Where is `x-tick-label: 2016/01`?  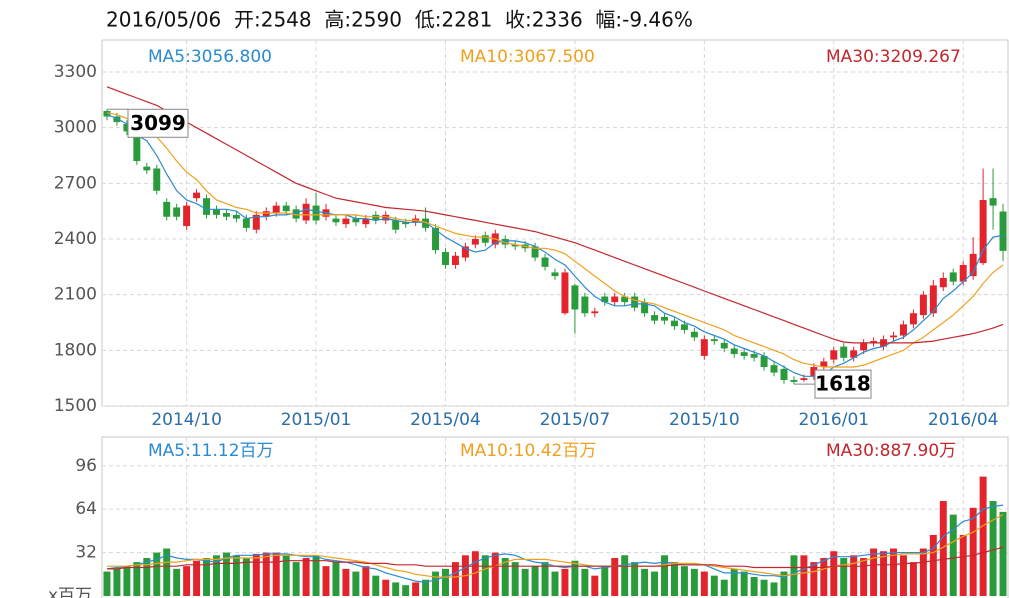 x-tick-label: 2016/01 is located at coordinates (833, 420).